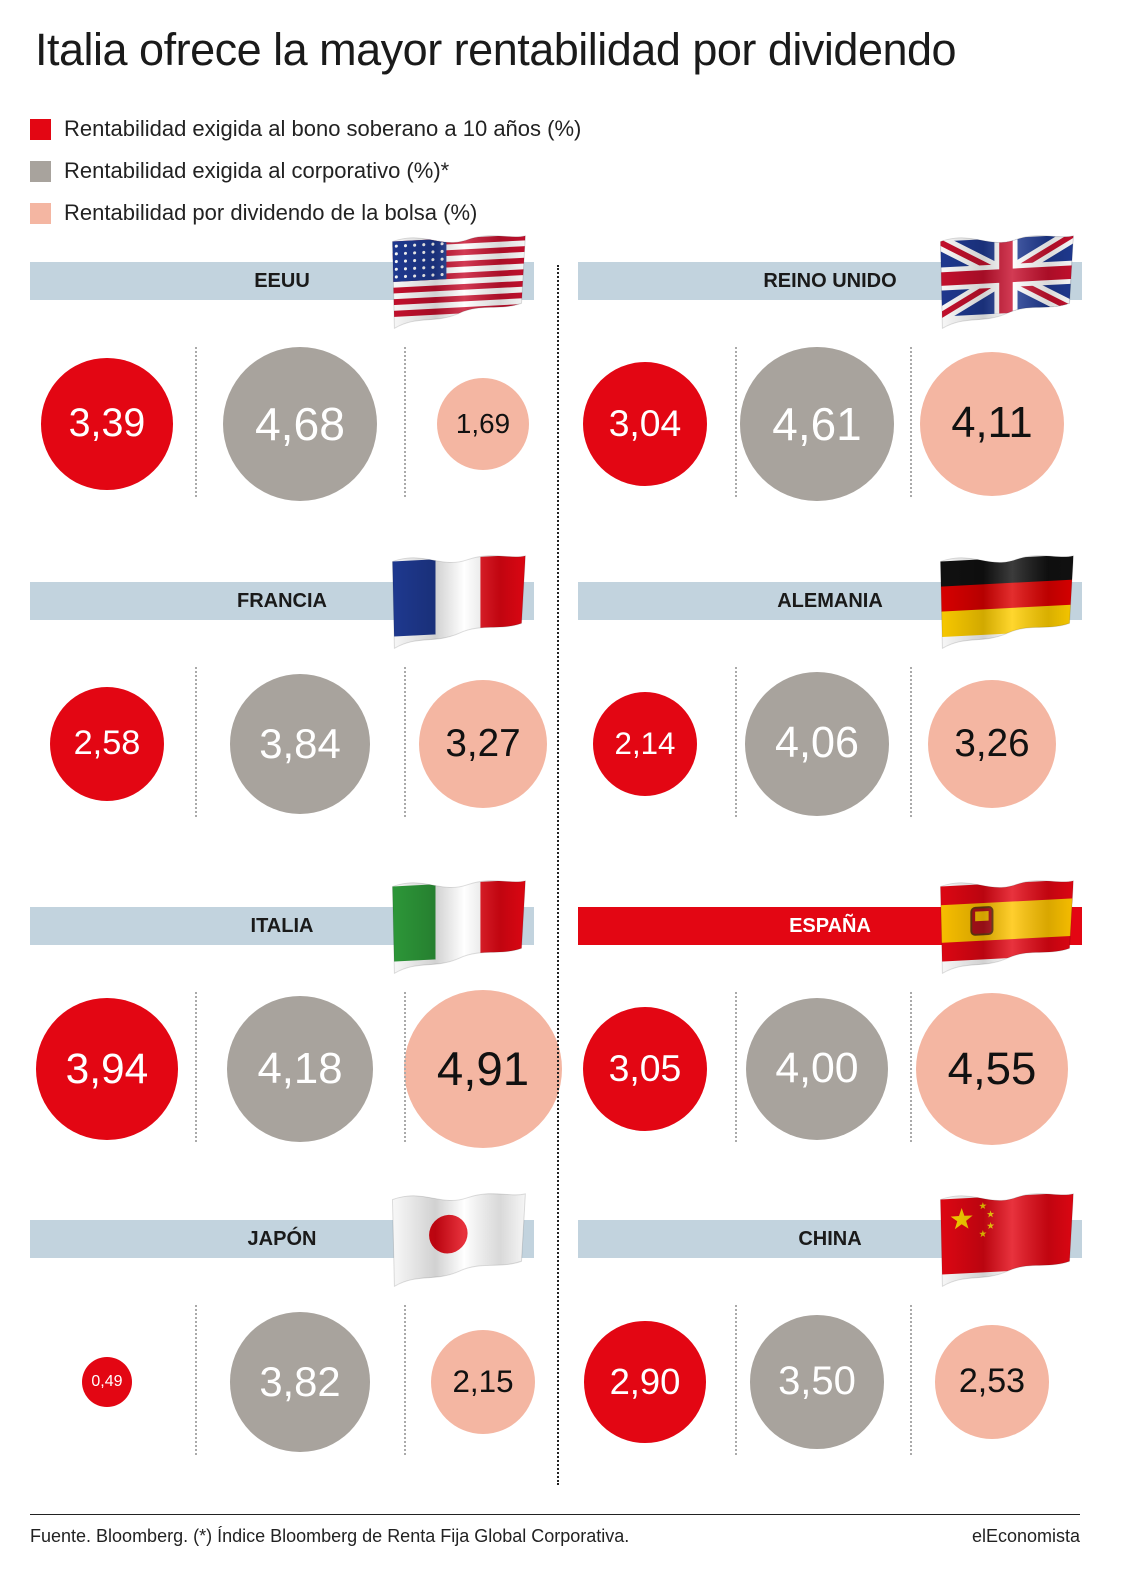  Describe the element at coordinates (1005, 286) in the screenshot. I see `uk-flag` at that location.